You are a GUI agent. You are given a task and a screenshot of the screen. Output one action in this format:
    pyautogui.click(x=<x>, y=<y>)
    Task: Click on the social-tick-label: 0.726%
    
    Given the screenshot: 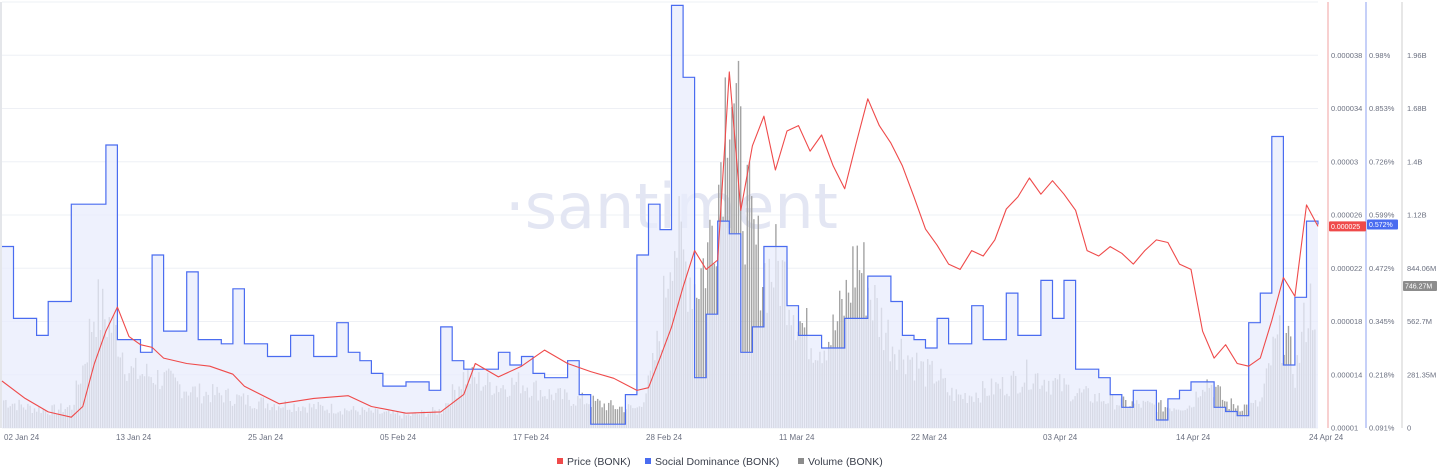 What is the action you would take?
    pyautogui.click(x=1382, y=161)
    